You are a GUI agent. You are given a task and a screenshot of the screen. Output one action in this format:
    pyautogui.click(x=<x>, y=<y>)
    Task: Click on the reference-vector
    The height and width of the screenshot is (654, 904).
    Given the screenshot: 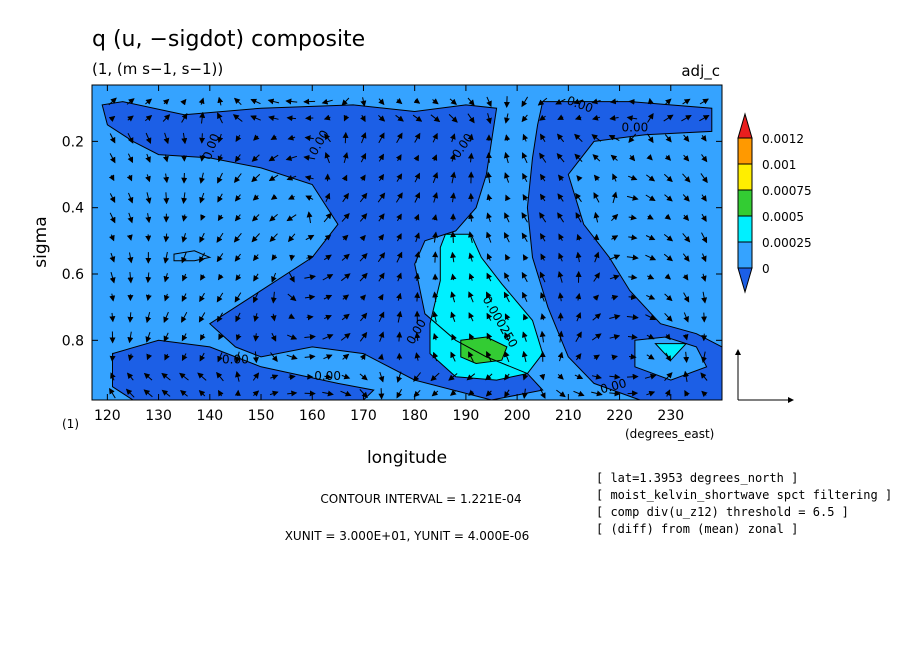 What is the action you would take?
    pyautogui.click(x=764, y=376)
    